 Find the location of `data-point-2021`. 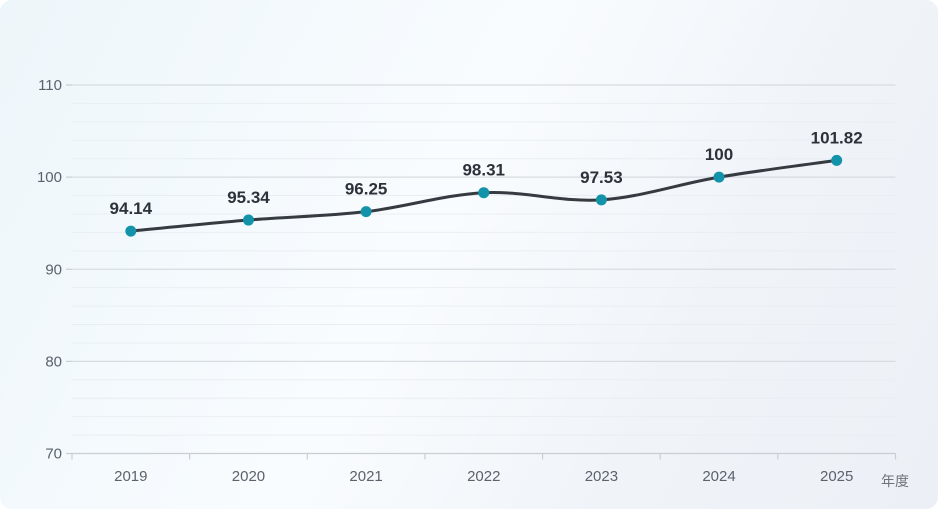

data-point-2021 is located at coordinates (366, 212).